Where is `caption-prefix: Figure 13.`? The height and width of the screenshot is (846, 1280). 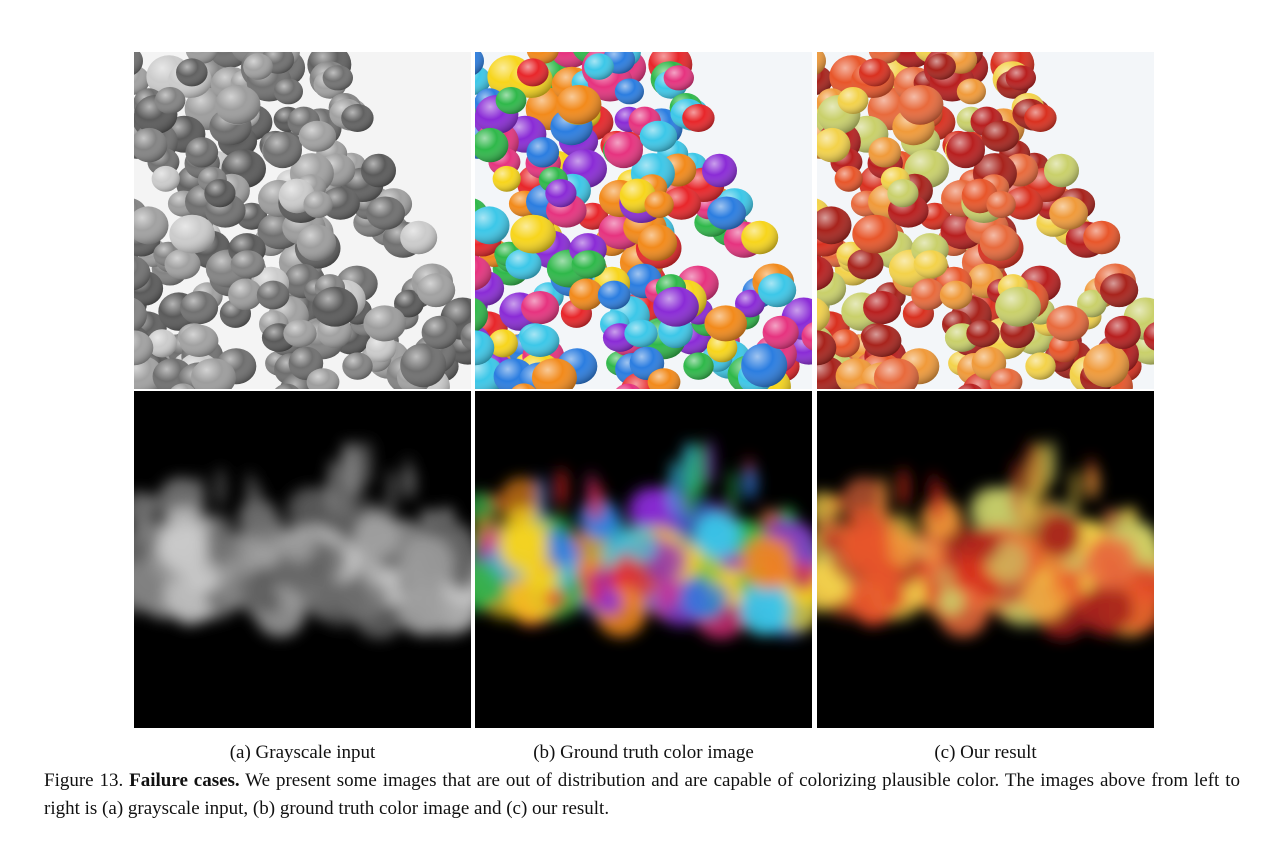
caption-prefix: Figure 13. is located at coordinates (84, 780).